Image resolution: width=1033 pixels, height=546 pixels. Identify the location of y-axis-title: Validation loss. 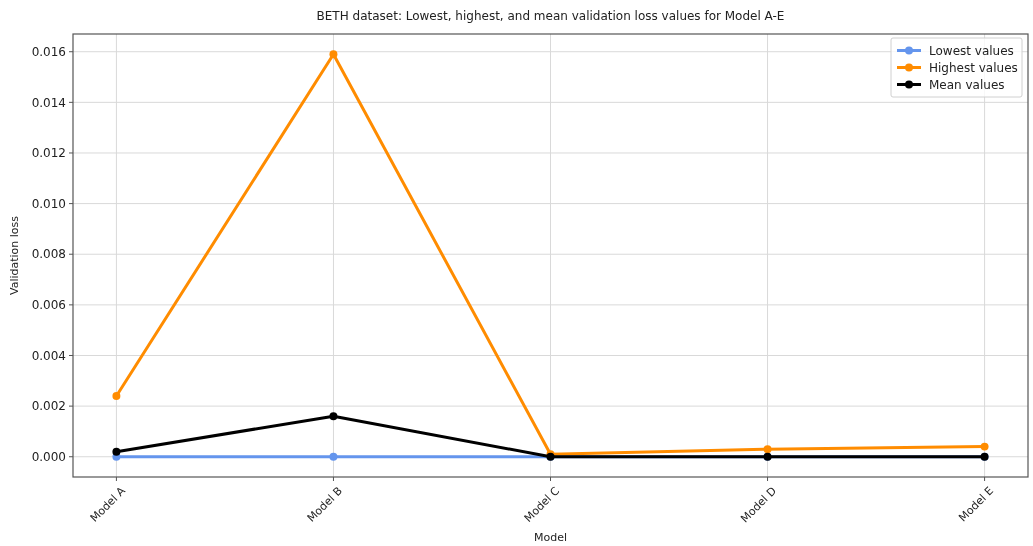
(14, 255).